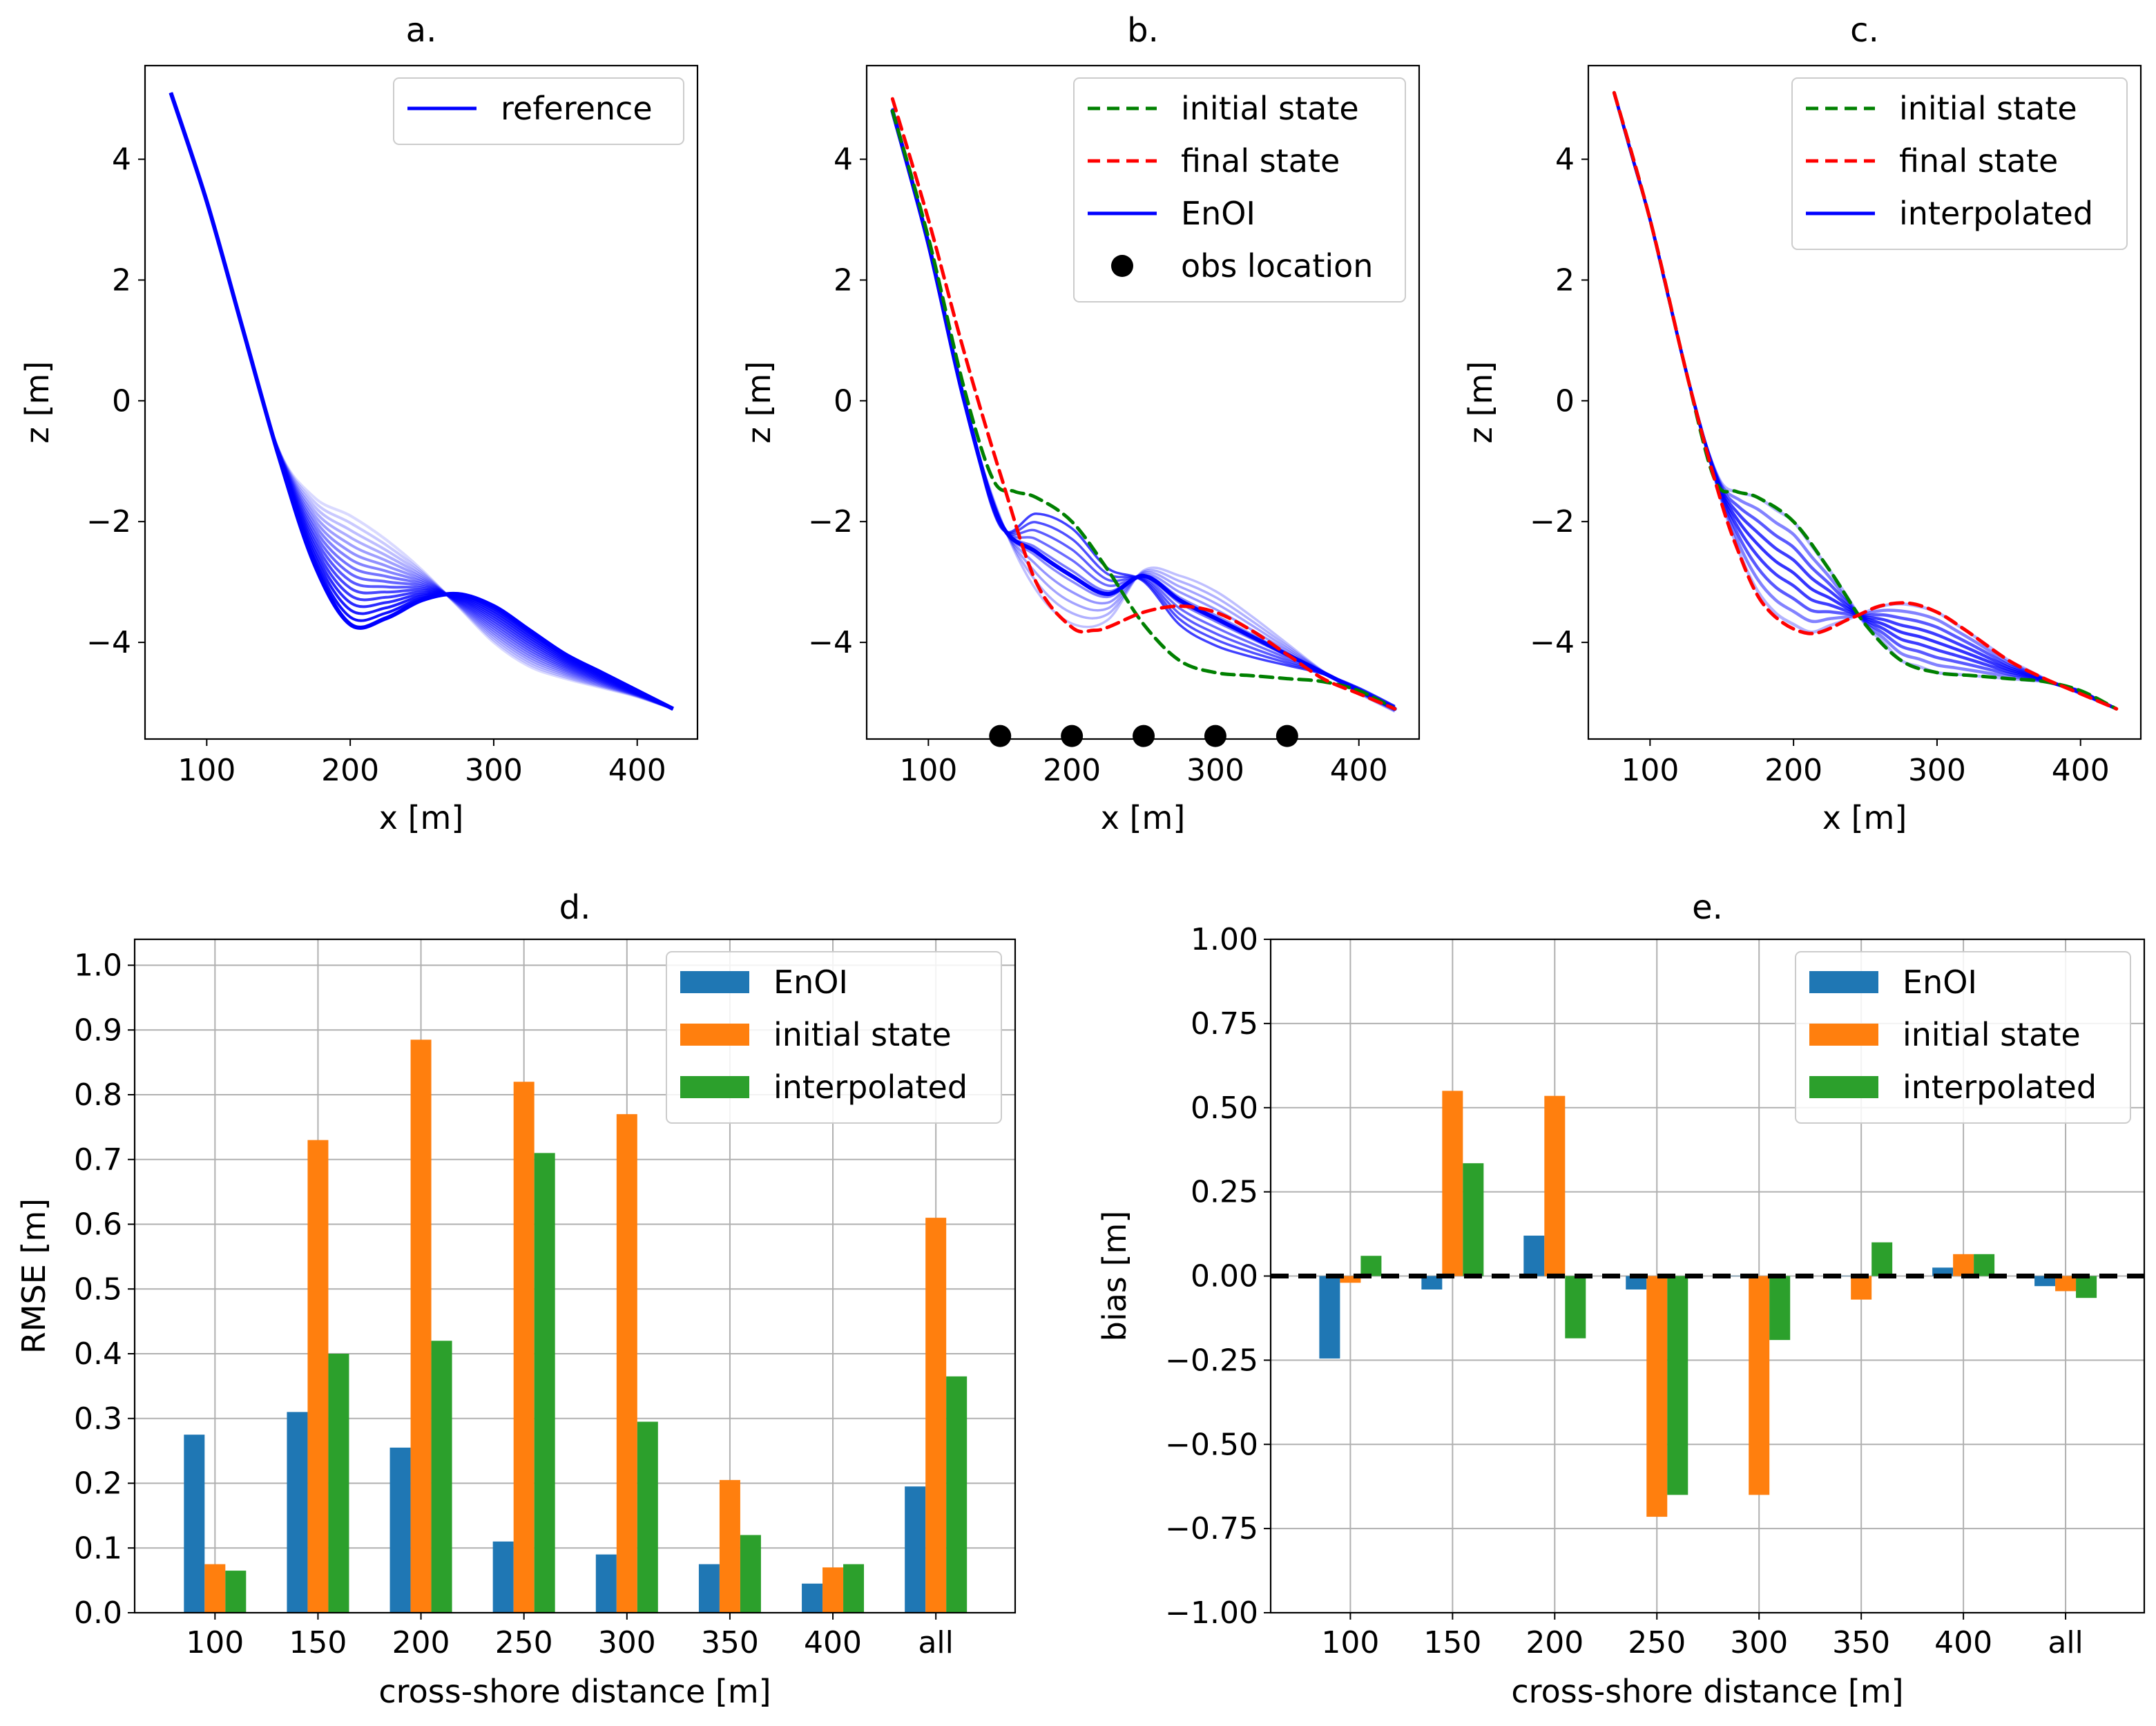 The height and width of the screenshot is (1726, 2156). I want to click on y-tick-label: 0.25, so click(1224, 1192).